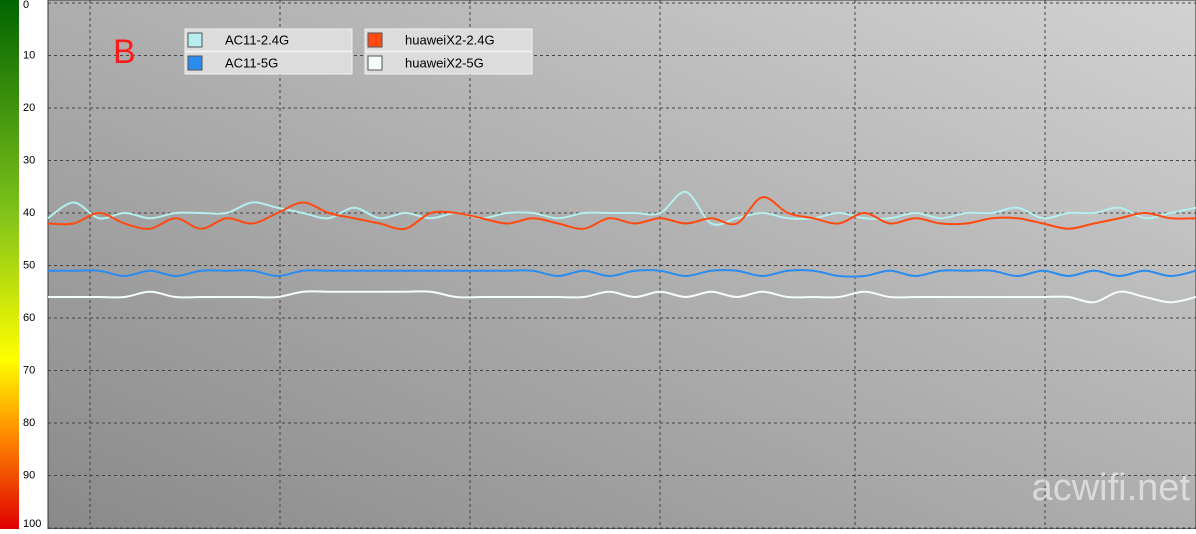 This screenshot has width=1196, height=534. What do you see at coordinates (1111, 488) in the screenshot?
I see `watermark: acwifi.net` at bounding box center [1111, 488].